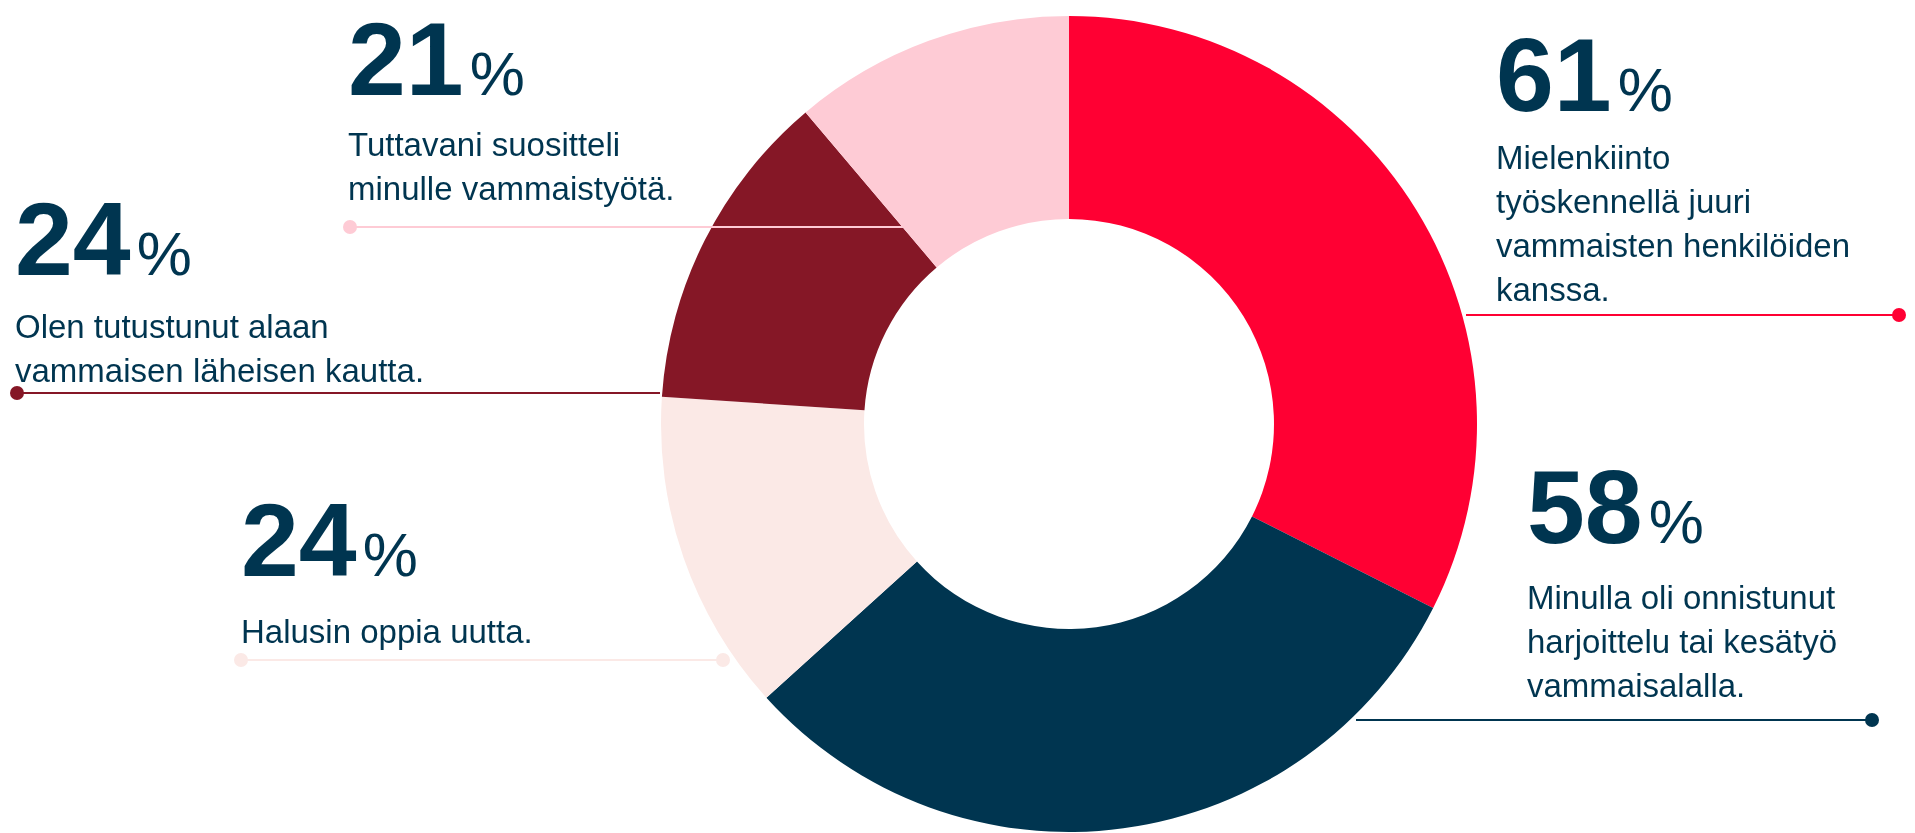 This screenshot has width=1915, height=833. Describe the element at coordinates (1682, 641) in the screenshot. I see `slice-label: Minulla oli onnistunut harjoittelu tai kesätyö vammaisalalla.` at that location.